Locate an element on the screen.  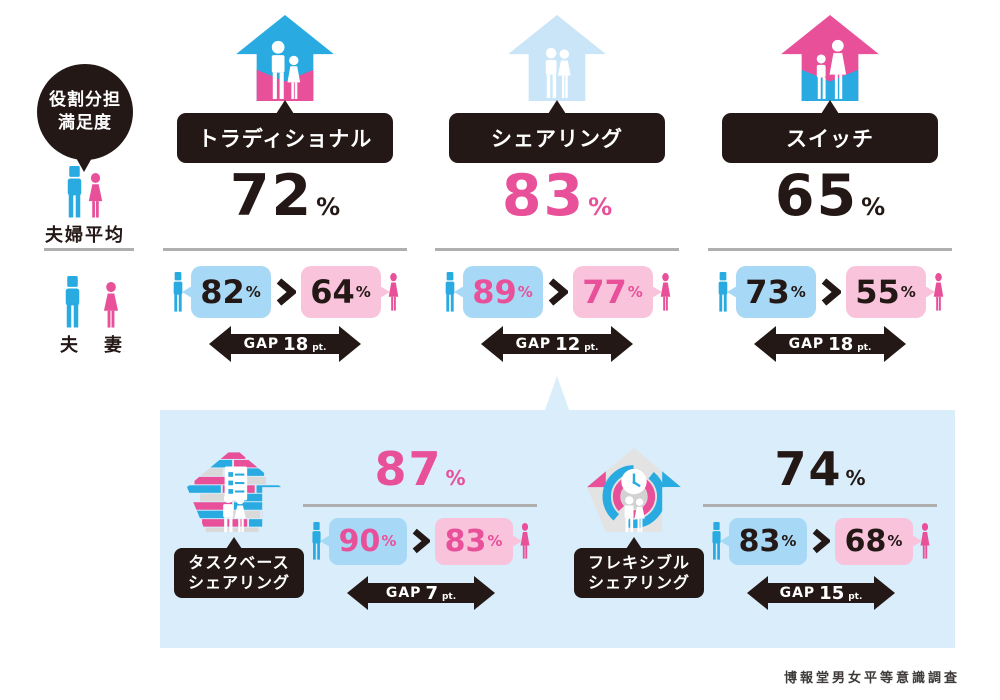
card-sharing: シェアリング 83% 89% 77% GAP 12 pt. is located at coordinates (557, 187).